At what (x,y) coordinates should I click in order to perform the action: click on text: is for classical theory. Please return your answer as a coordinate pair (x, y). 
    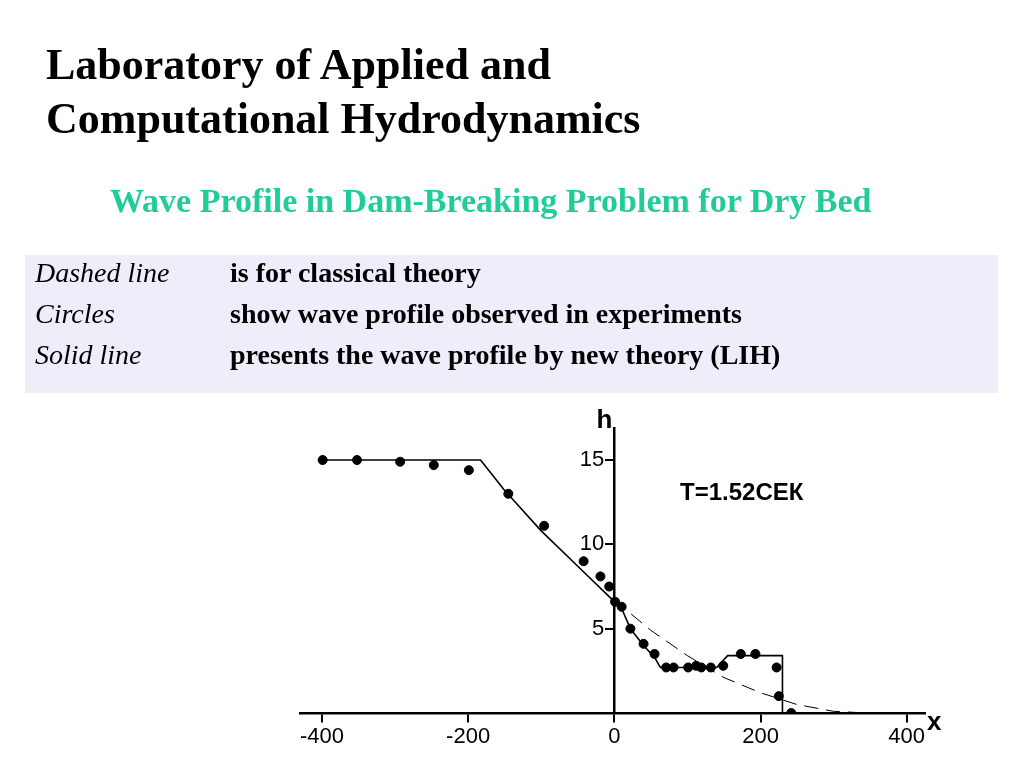
    Looking at the image, I should click on (356, 273).